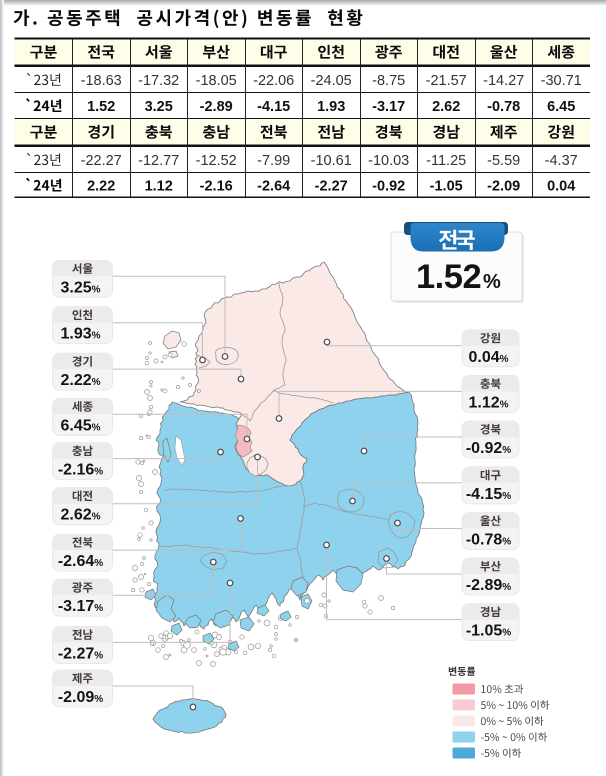  Describe the element at coordinates (388, 81) in the screenshot. I see `svg-text: -8.75` at that location.